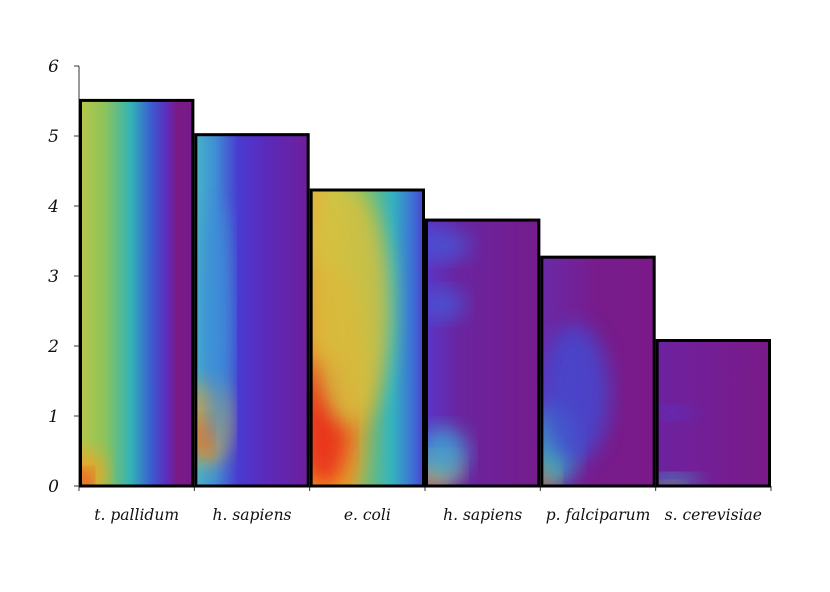 This screenshot has height=592, width=830. I want to click on y-tick-label: 2, so click(53, 347).